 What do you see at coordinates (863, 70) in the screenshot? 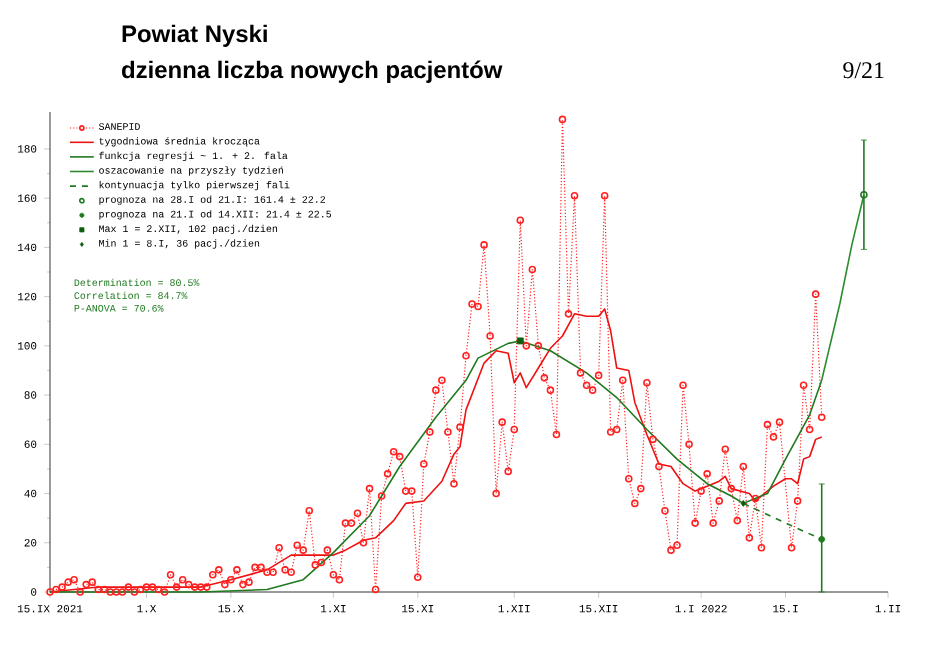
I see `text: 9/21` at bounding box center [863, 70].